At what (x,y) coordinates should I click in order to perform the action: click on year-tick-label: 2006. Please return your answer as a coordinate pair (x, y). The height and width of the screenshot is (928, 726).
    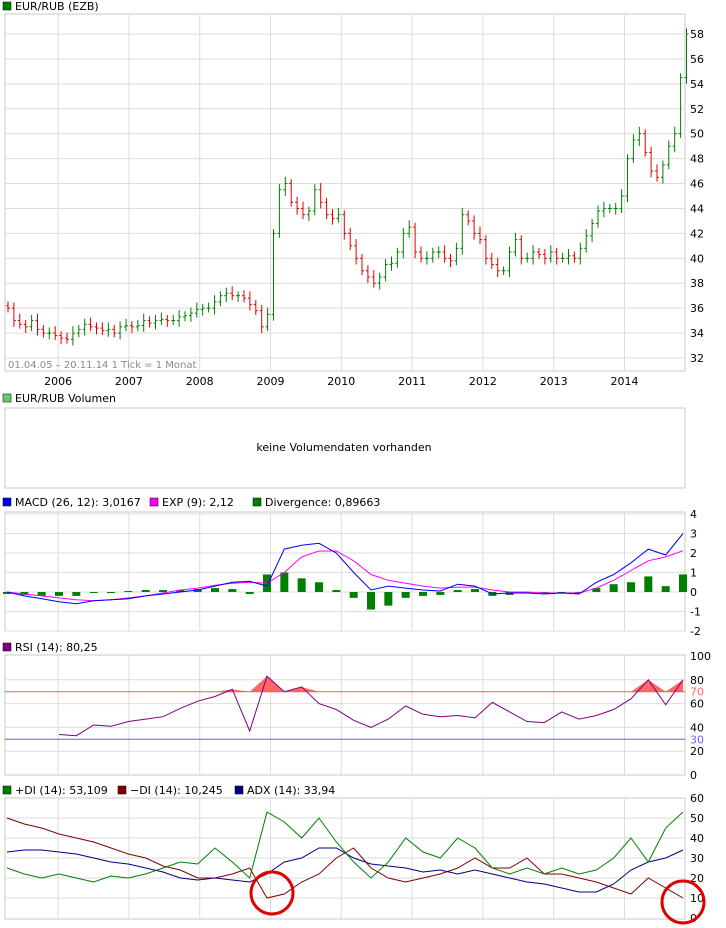
    Looking at the image, I should click on (58, 381).